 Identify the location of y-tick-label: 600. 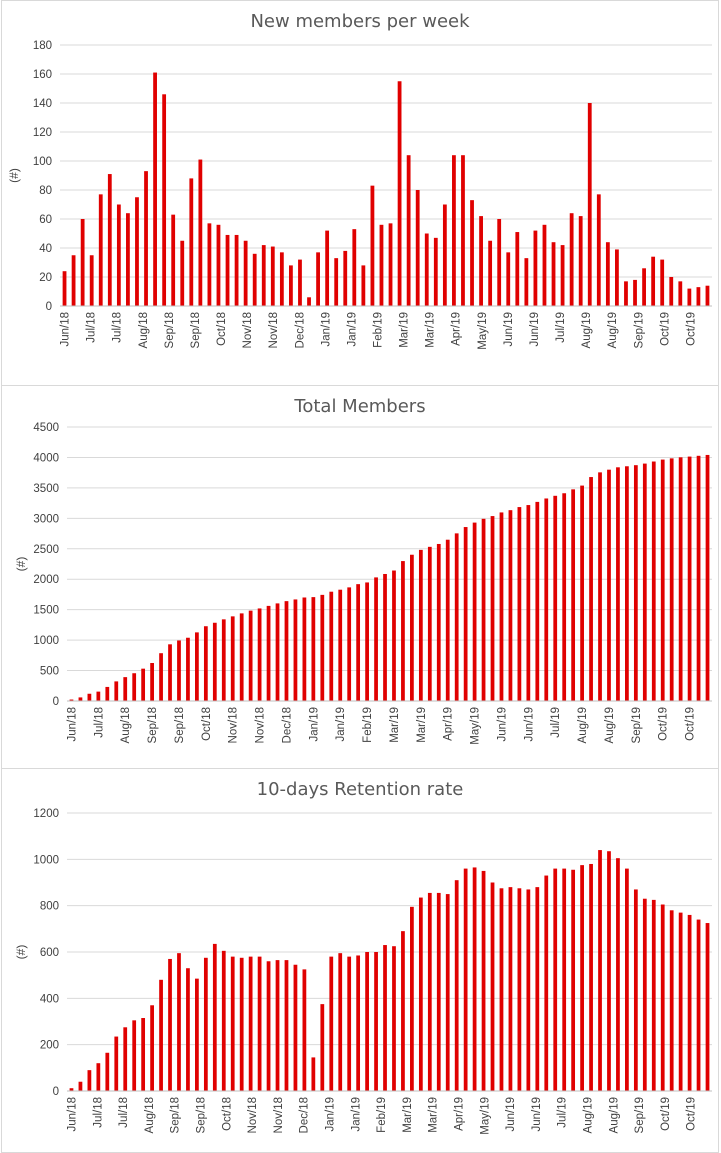
(49, 953).